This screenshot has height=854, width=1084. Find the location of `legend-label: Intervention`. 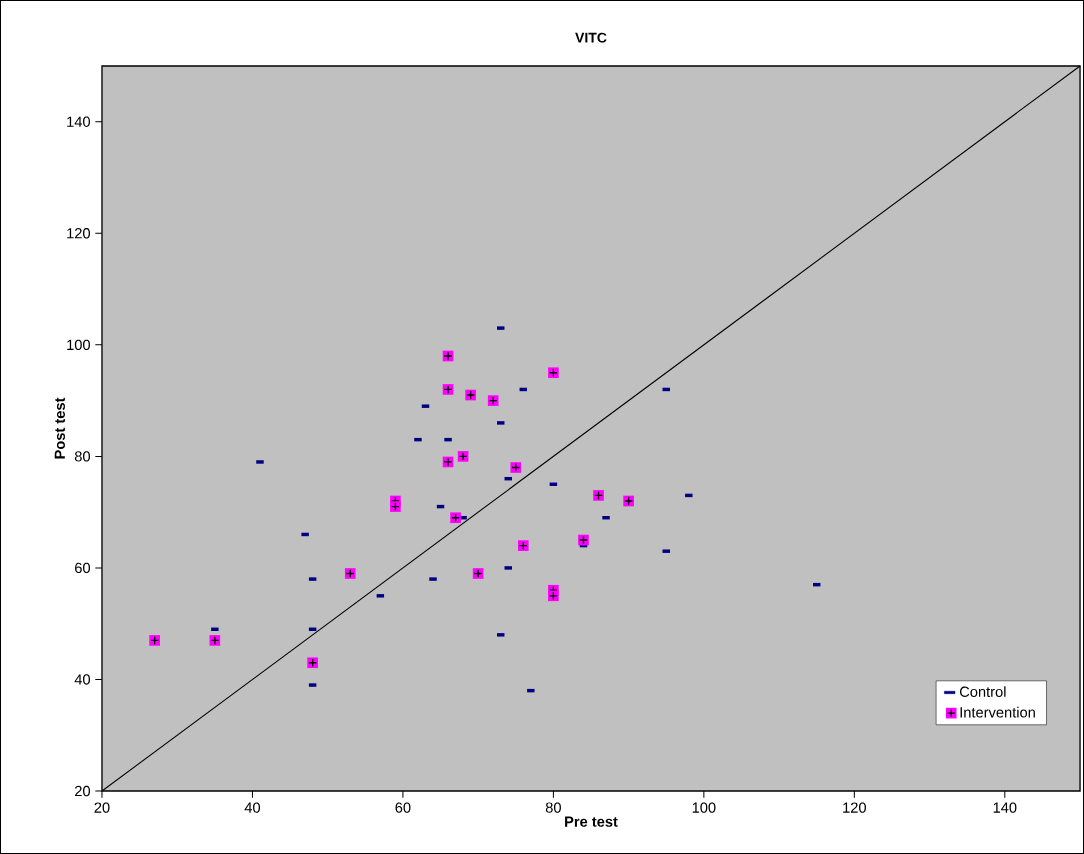

legend-label: Intervention is located at coordinates (997, 712).